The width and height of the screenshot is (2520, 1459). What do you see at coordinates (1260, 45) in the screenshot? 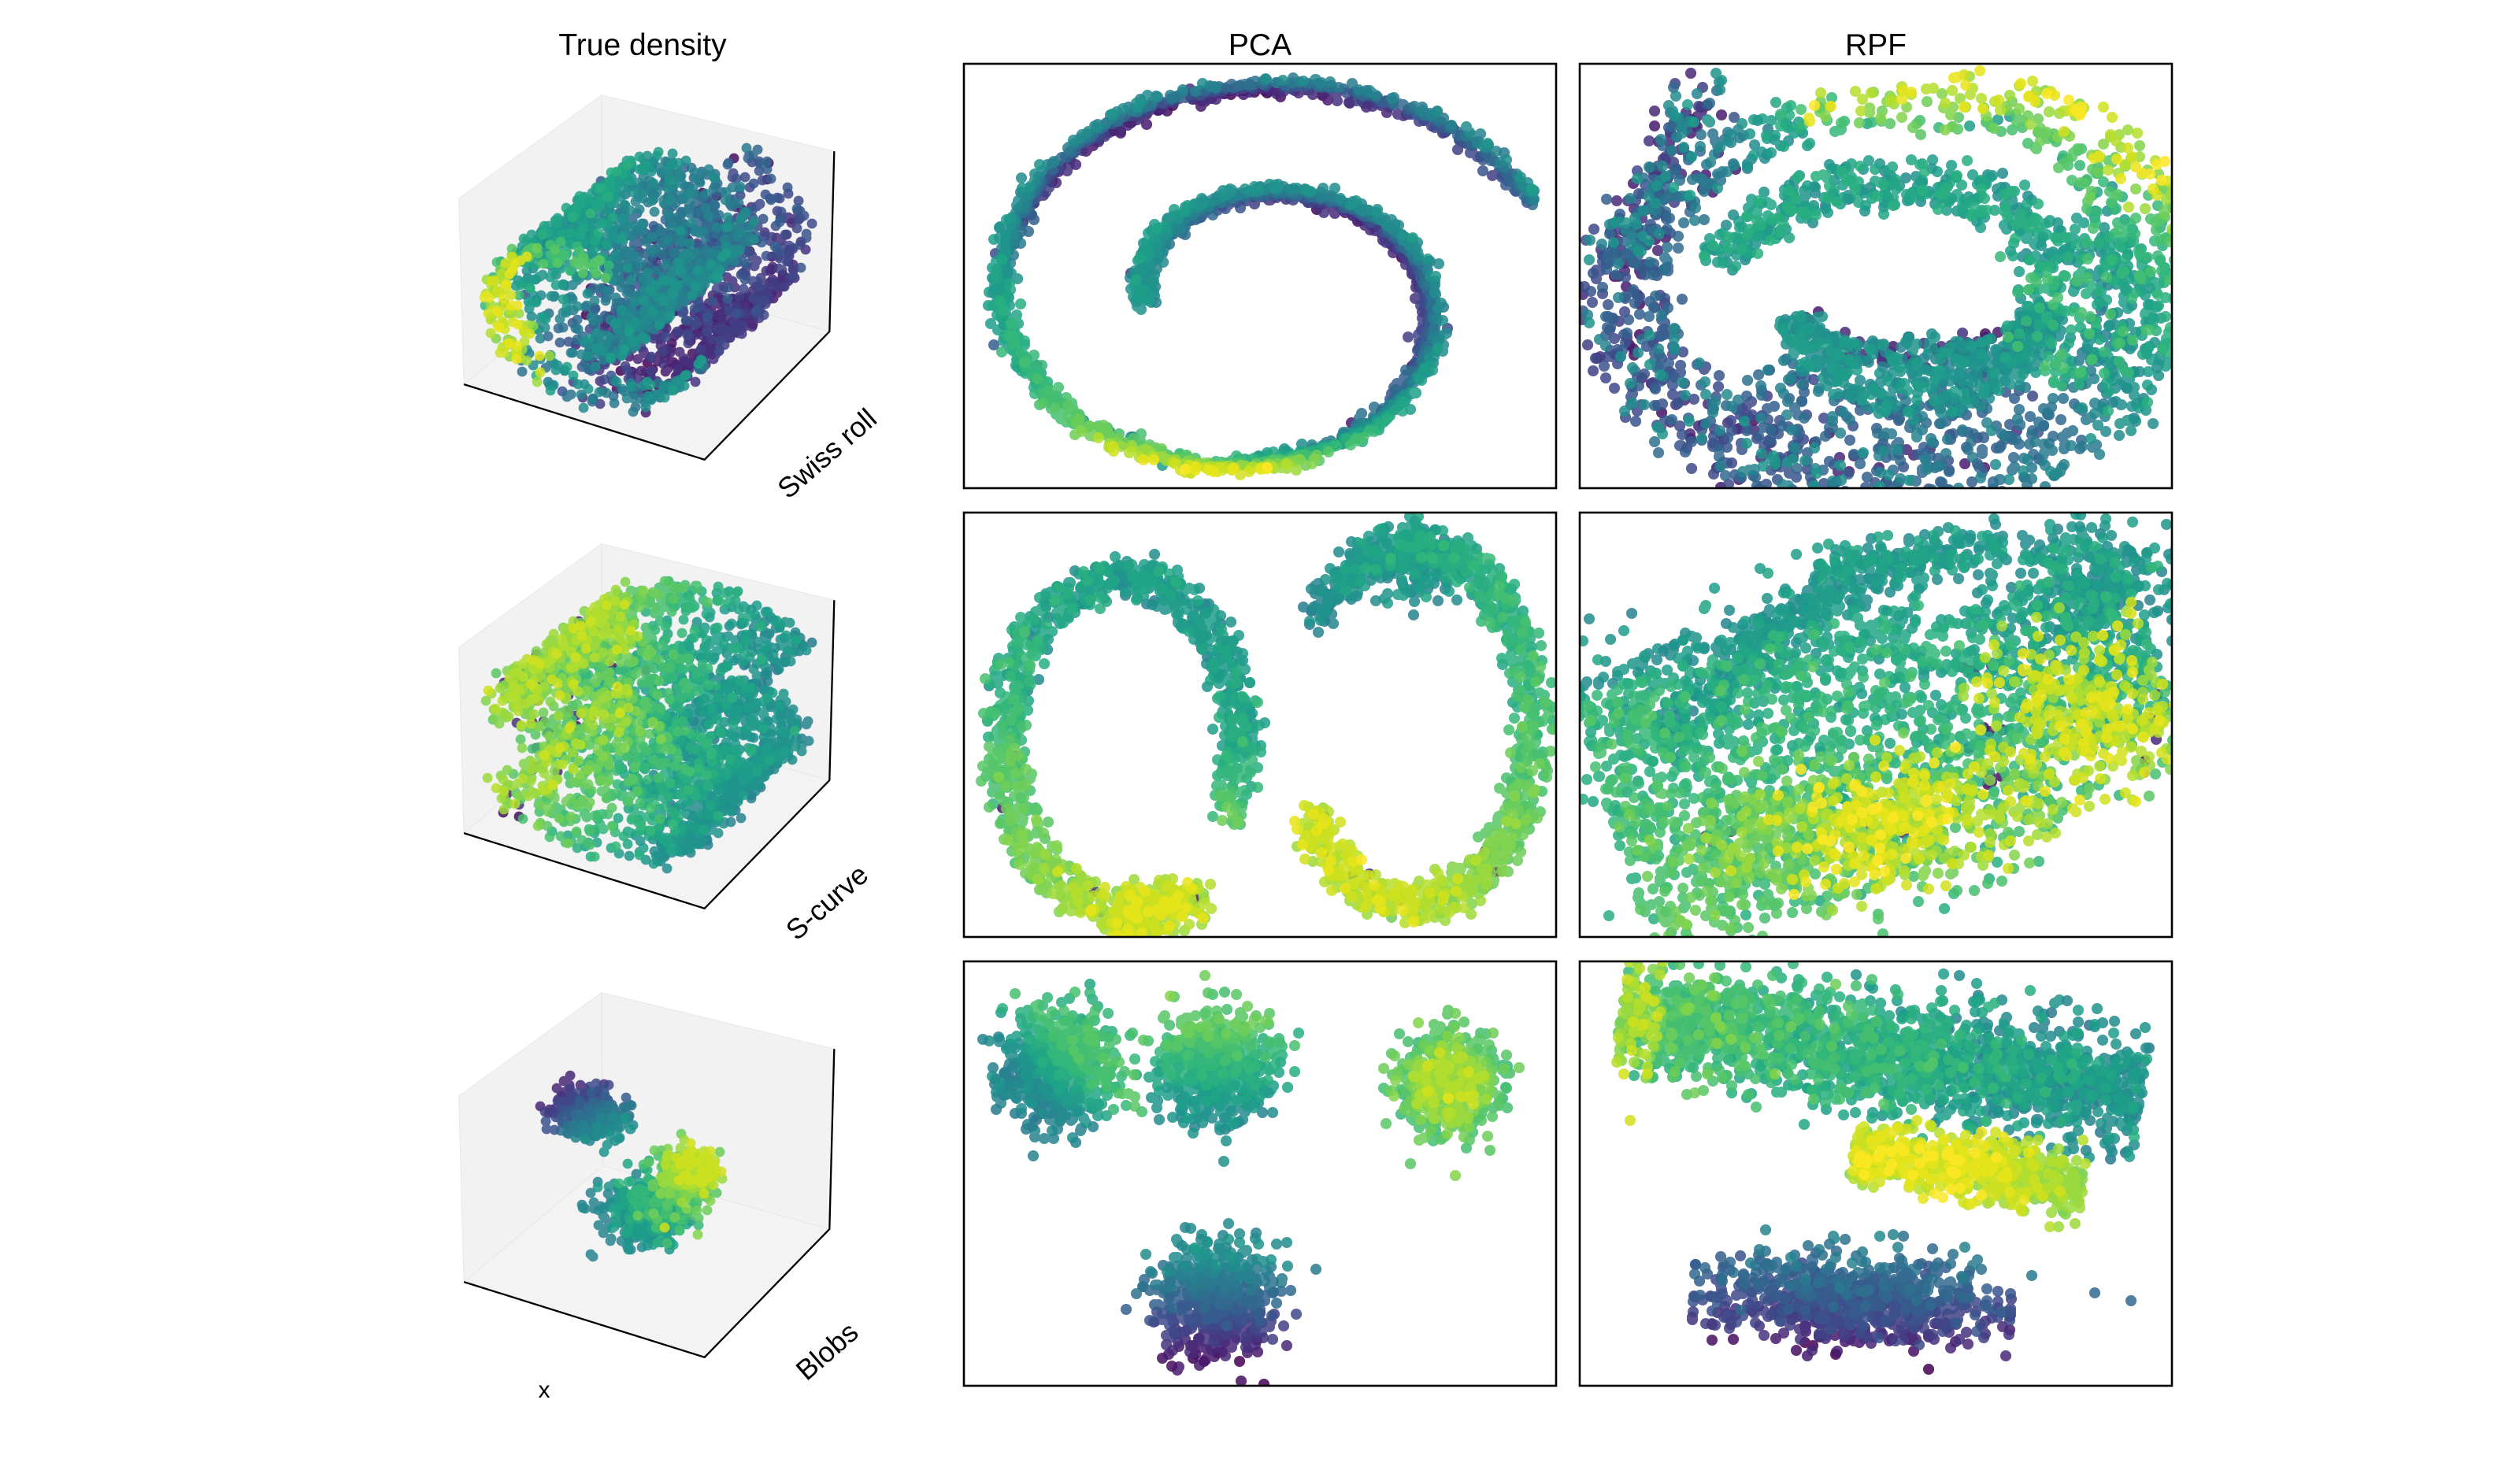
I see `svg-text: PCA` at bounding box center [1260, 45].